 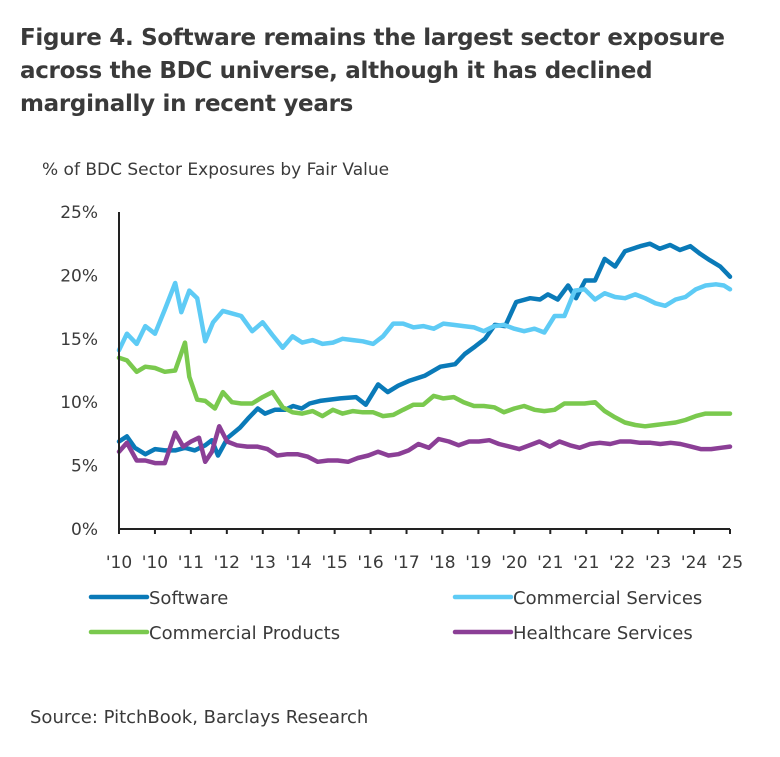 What do you see at coordinates (244, 633) in the screenshot?
I see `legend-label: Commercial Products` at bounding box center [244, 633].